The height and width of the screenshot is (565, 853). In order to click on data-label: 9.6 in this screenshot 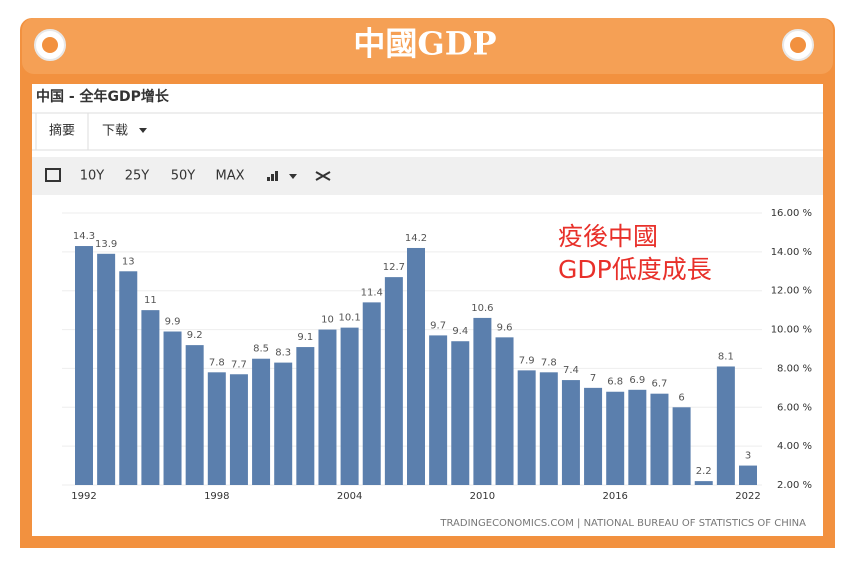, I will do `click(505, 327)`.